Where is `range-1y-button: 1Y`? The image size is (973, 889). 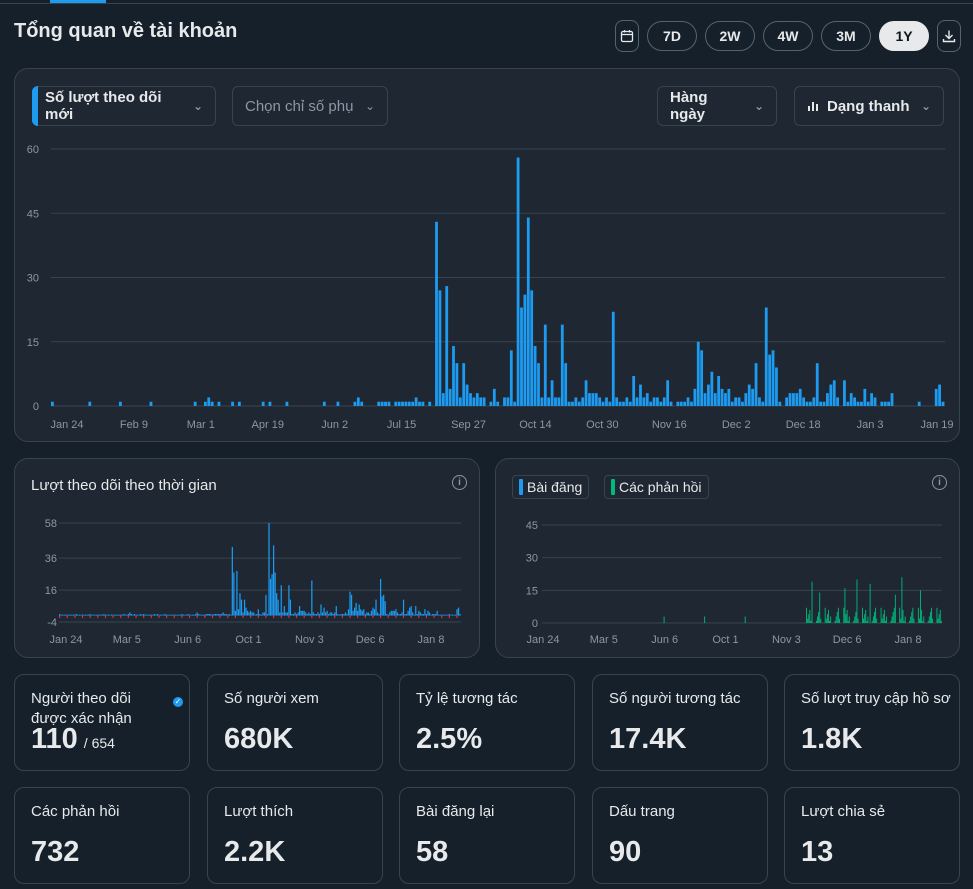
range-1y-button: 1Y is located at coordinates (904, 36).